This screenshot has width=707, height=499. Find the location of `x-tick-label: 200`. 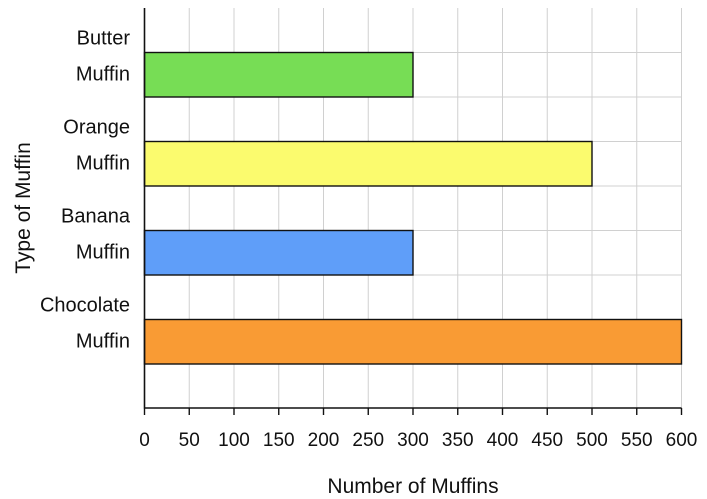

x-tick-label: 200 is located at coordinates (324, 440).